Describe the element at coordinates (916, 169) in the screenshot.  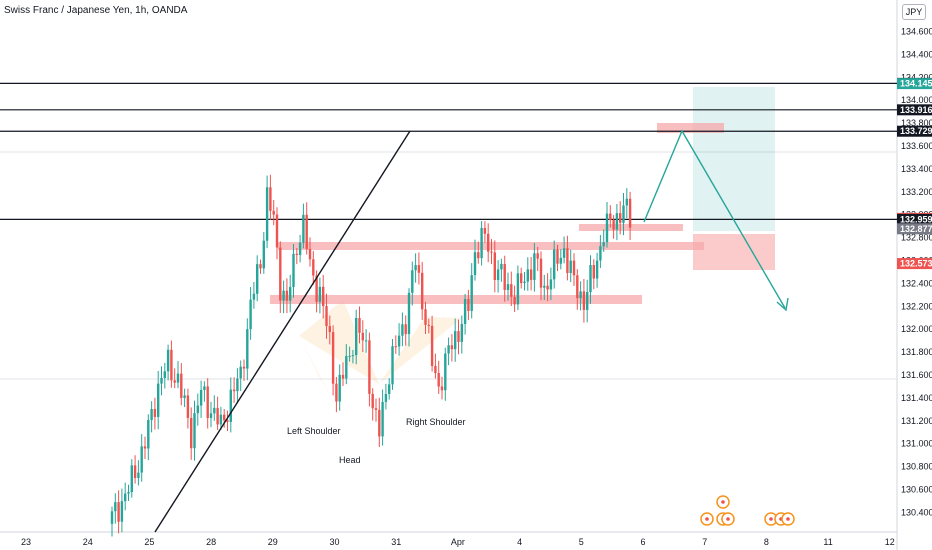
I see `y-axis-tick-label: 133.400` at that location.